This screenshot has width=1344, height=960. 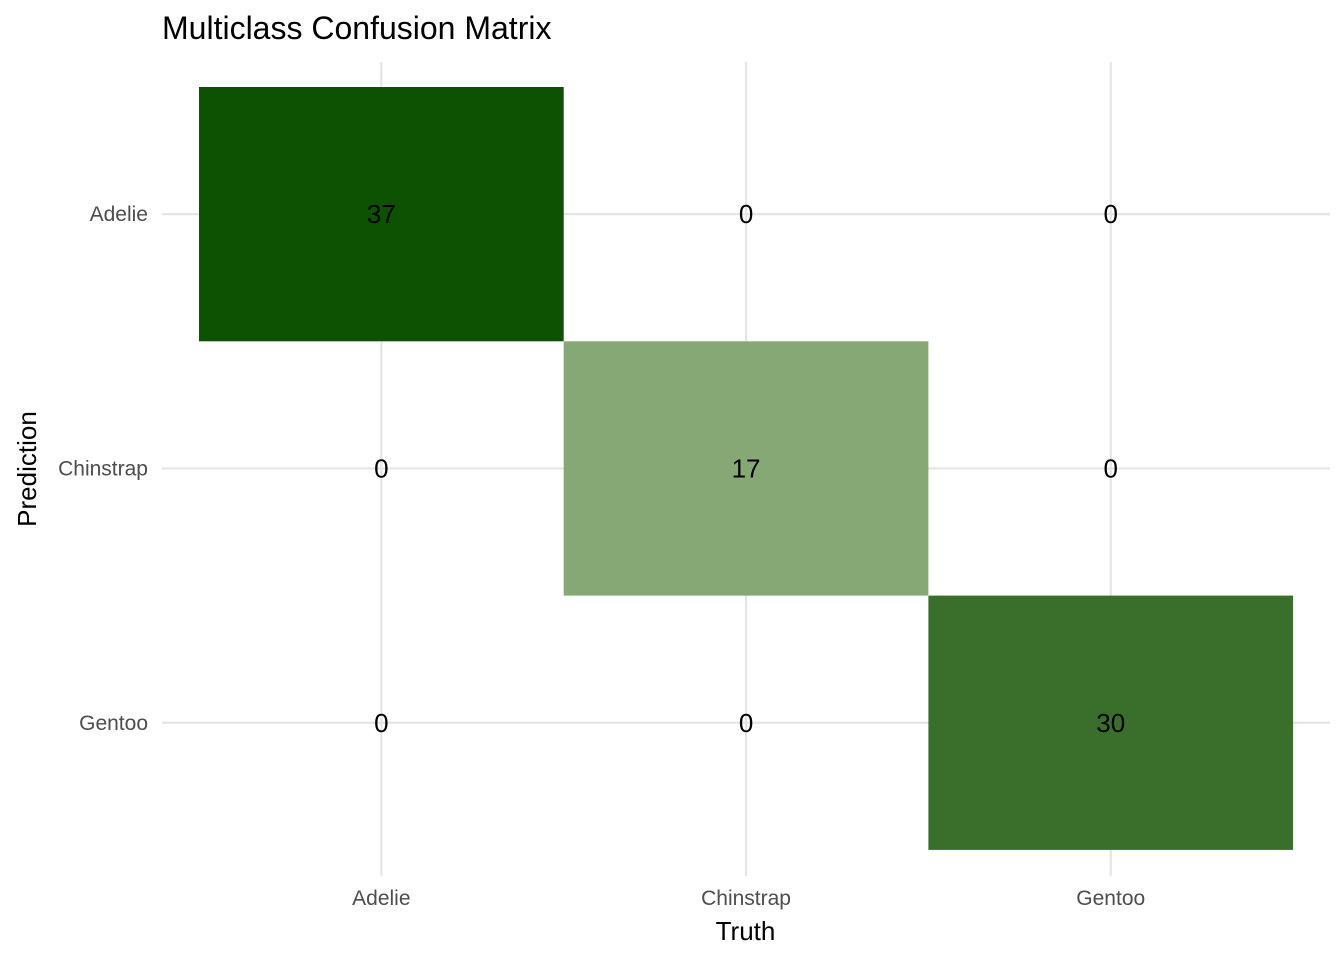 I want to click on cell-adelie-chinstrap-value: 0, so click(x=746, y=214).